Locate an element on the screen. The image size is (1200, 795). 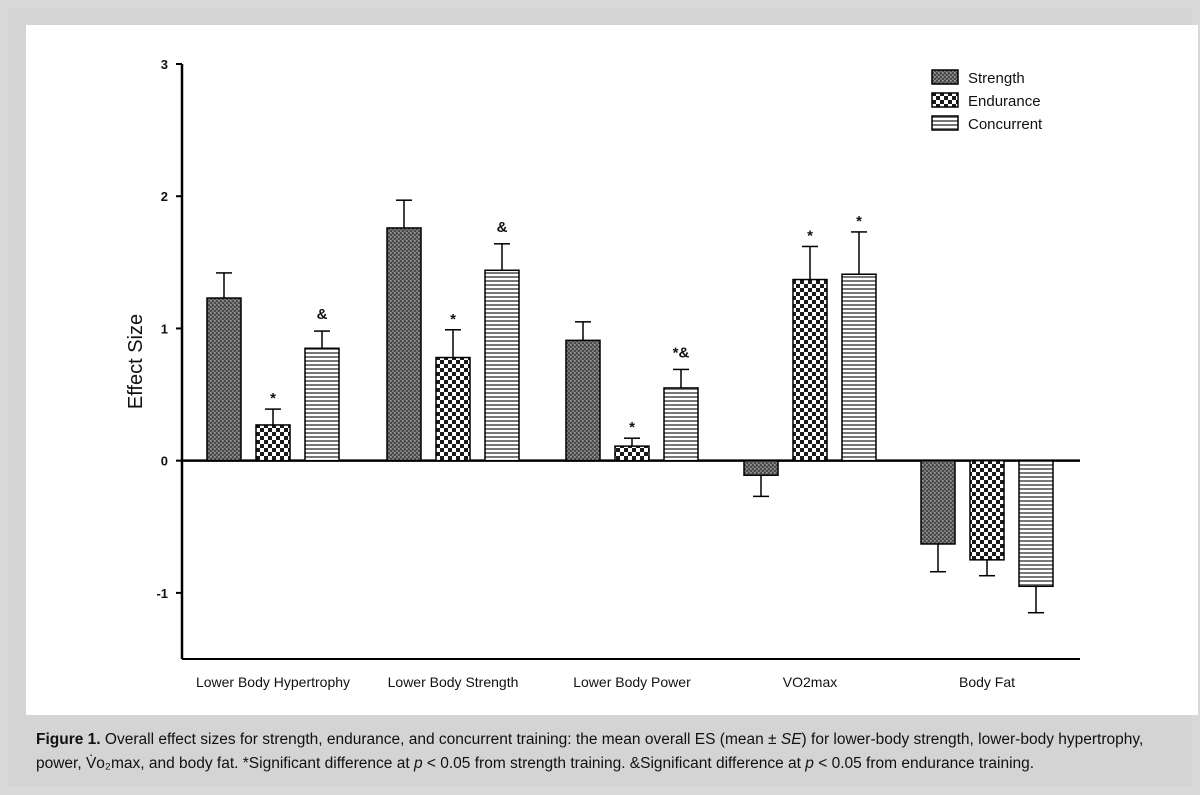
bar-group: * * VO2max is located at coordinates (810, 451).